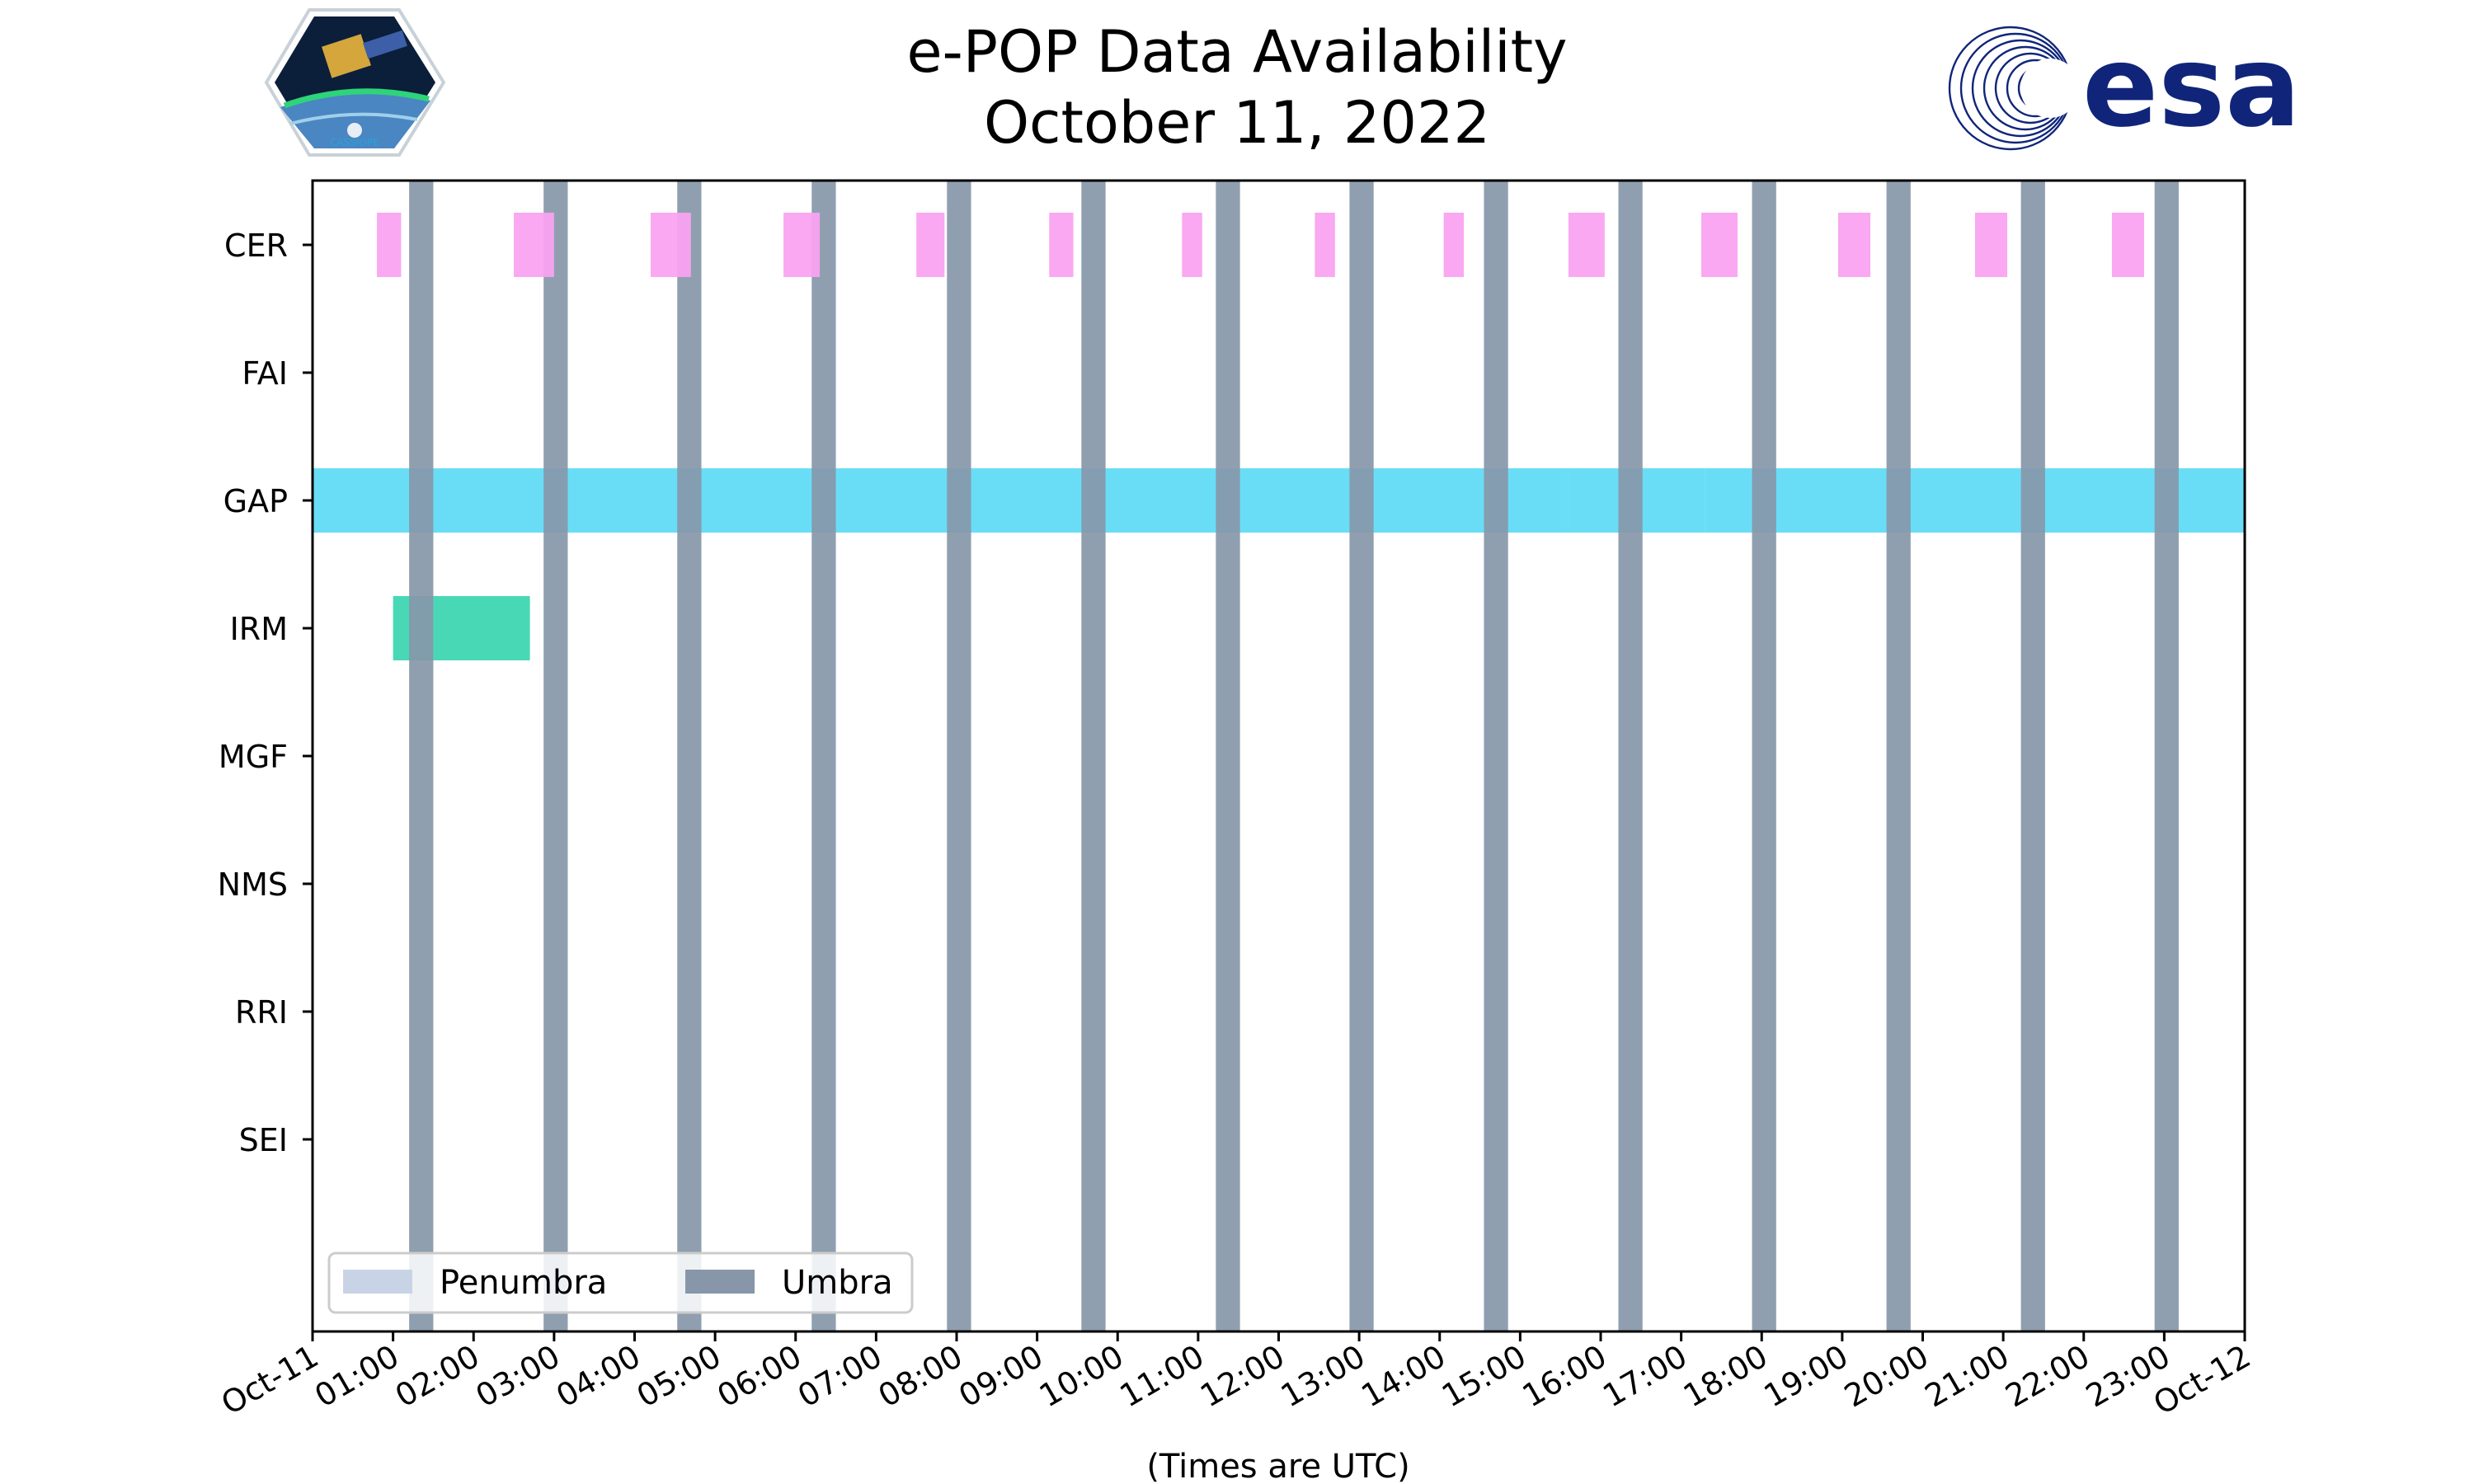 This screenshot has width=2474, height=1484. What do you see at coordinates (253, 884) in the screenshot?
I see `y-tick-label-nms: NMS` at bounding box center [253, 884].